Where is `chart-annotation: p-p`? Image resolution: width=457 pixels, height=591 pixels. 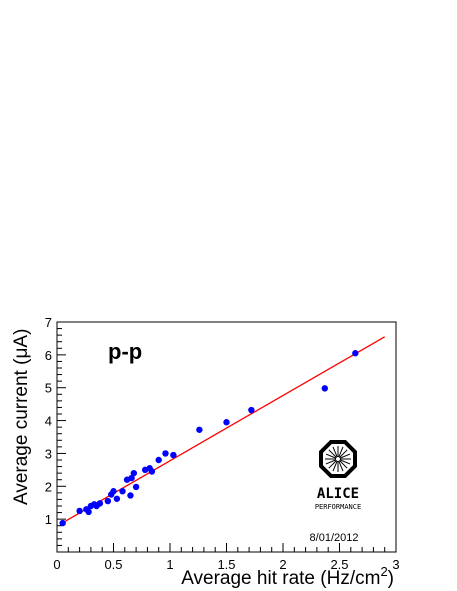 chart-annotation: p-p is located at coordinates (125, 351).